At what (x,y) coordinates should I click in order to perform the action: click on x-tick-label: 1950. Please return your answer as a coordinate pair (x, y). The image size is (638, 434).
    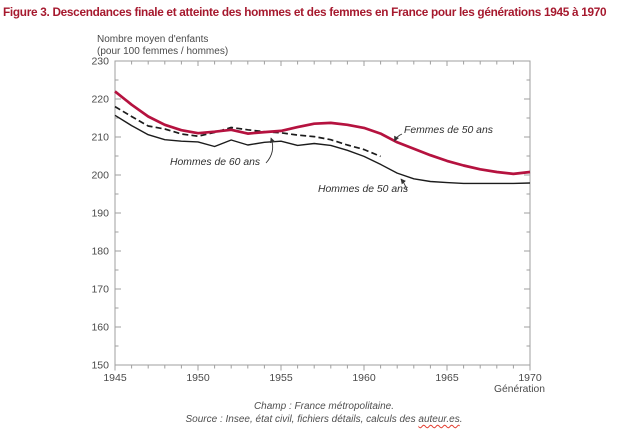
    Looking at the image, I should click on (198, 378).